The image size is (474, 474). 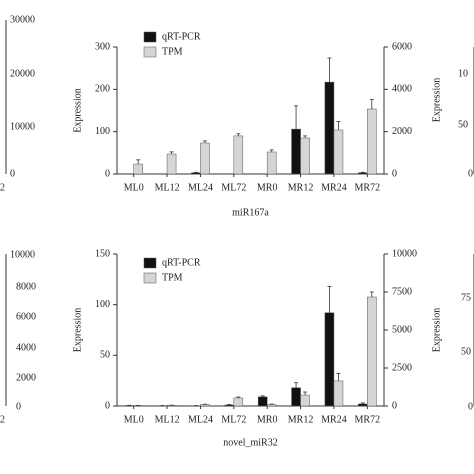 What do you see at coordinates (402, 46) in the screenshot?
I see `y2-tick-label: 6000` at bounding box center [402, 46].